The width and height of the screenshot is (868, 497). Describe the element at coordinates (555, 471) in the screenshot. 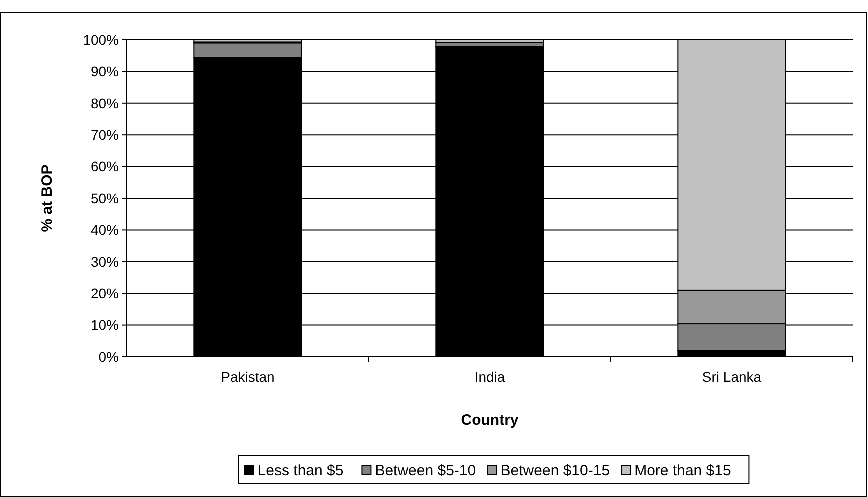

I see `legend-label: Between $10-15` at that location.